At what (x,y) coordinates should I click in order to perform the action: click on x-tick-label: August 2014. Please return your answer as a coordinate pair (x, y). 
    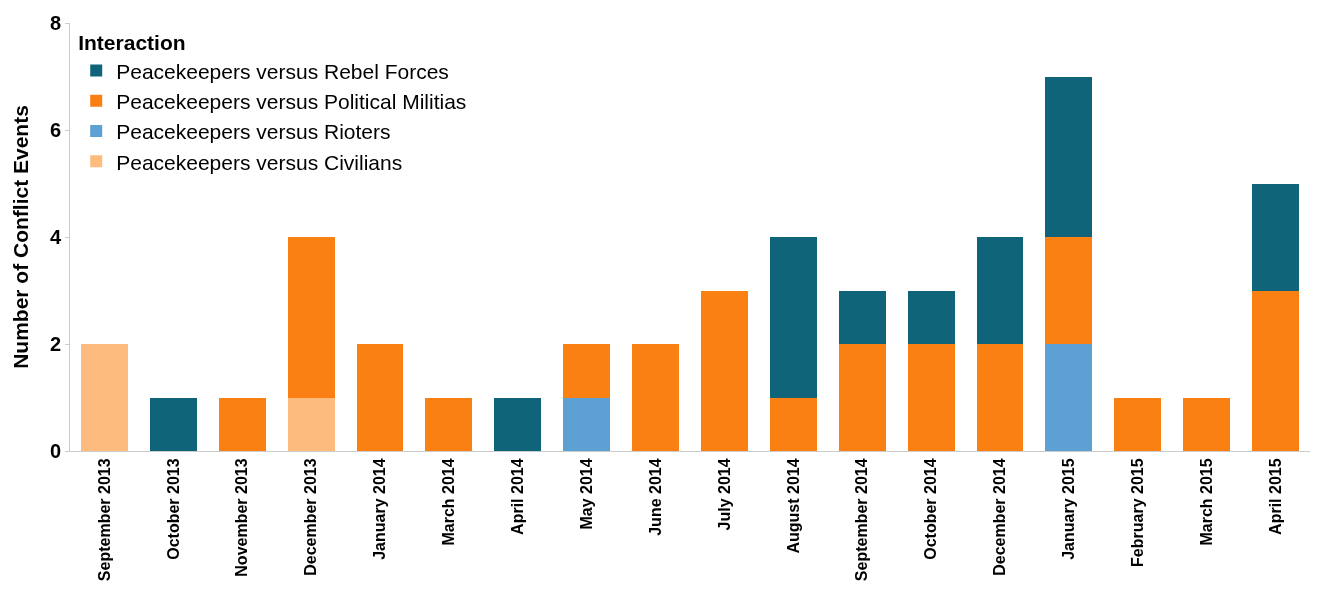
    Looking at the image, I should click on (793, 506).